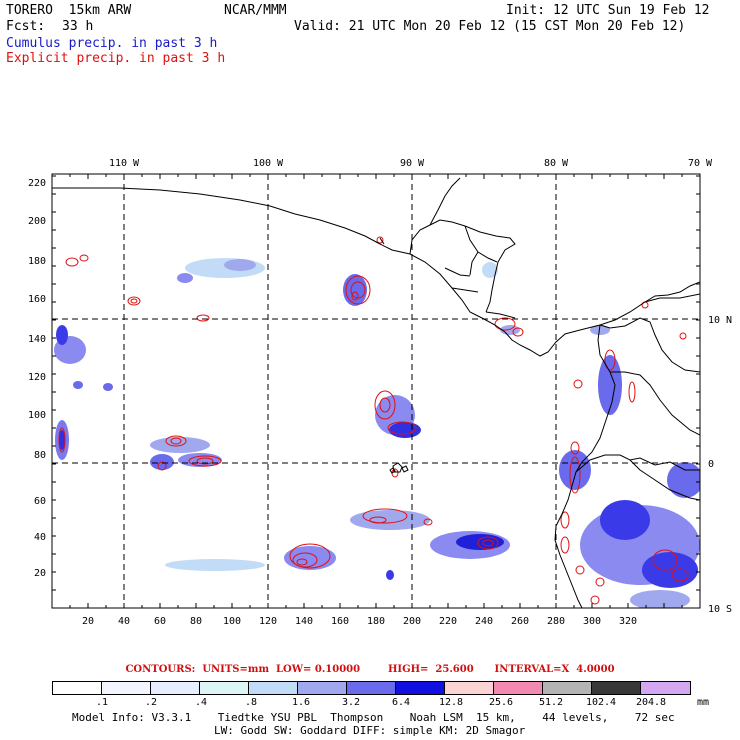 This screenshot has width=740, height=740. I want to click on y-tick-label: 80, so click(40, 455).